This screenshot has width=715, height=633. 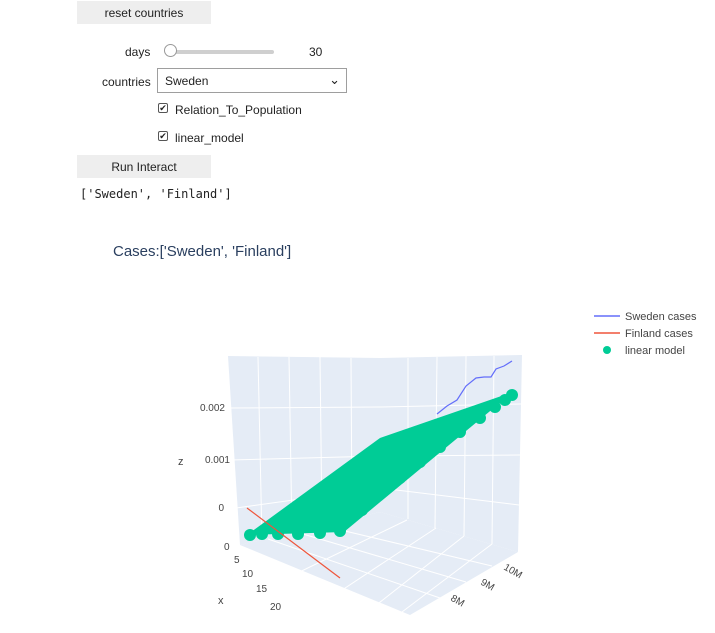 I want to click on sweden-cases-line, so click(x=474, y=387).